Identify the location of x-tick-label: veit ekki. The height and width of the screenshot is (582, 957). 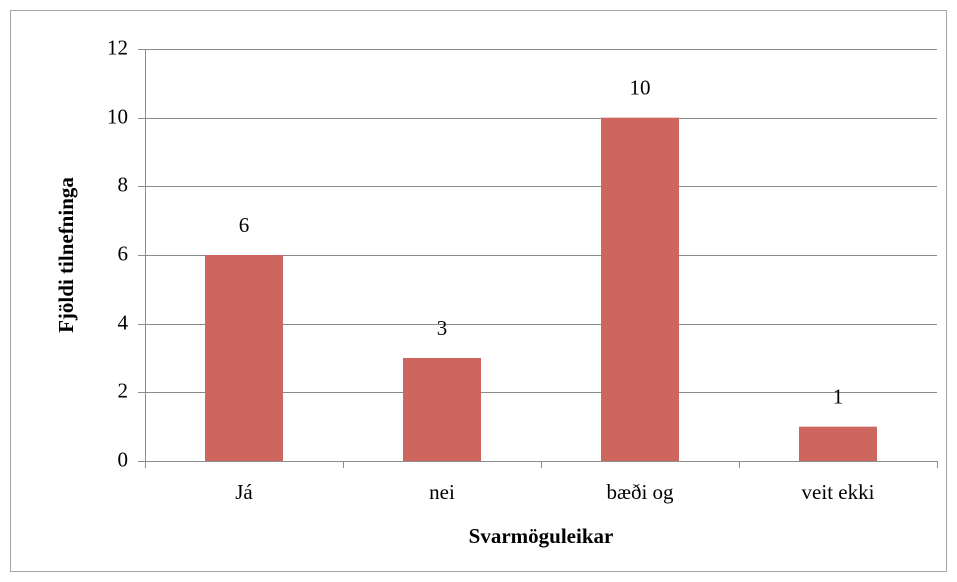
(838, 492).